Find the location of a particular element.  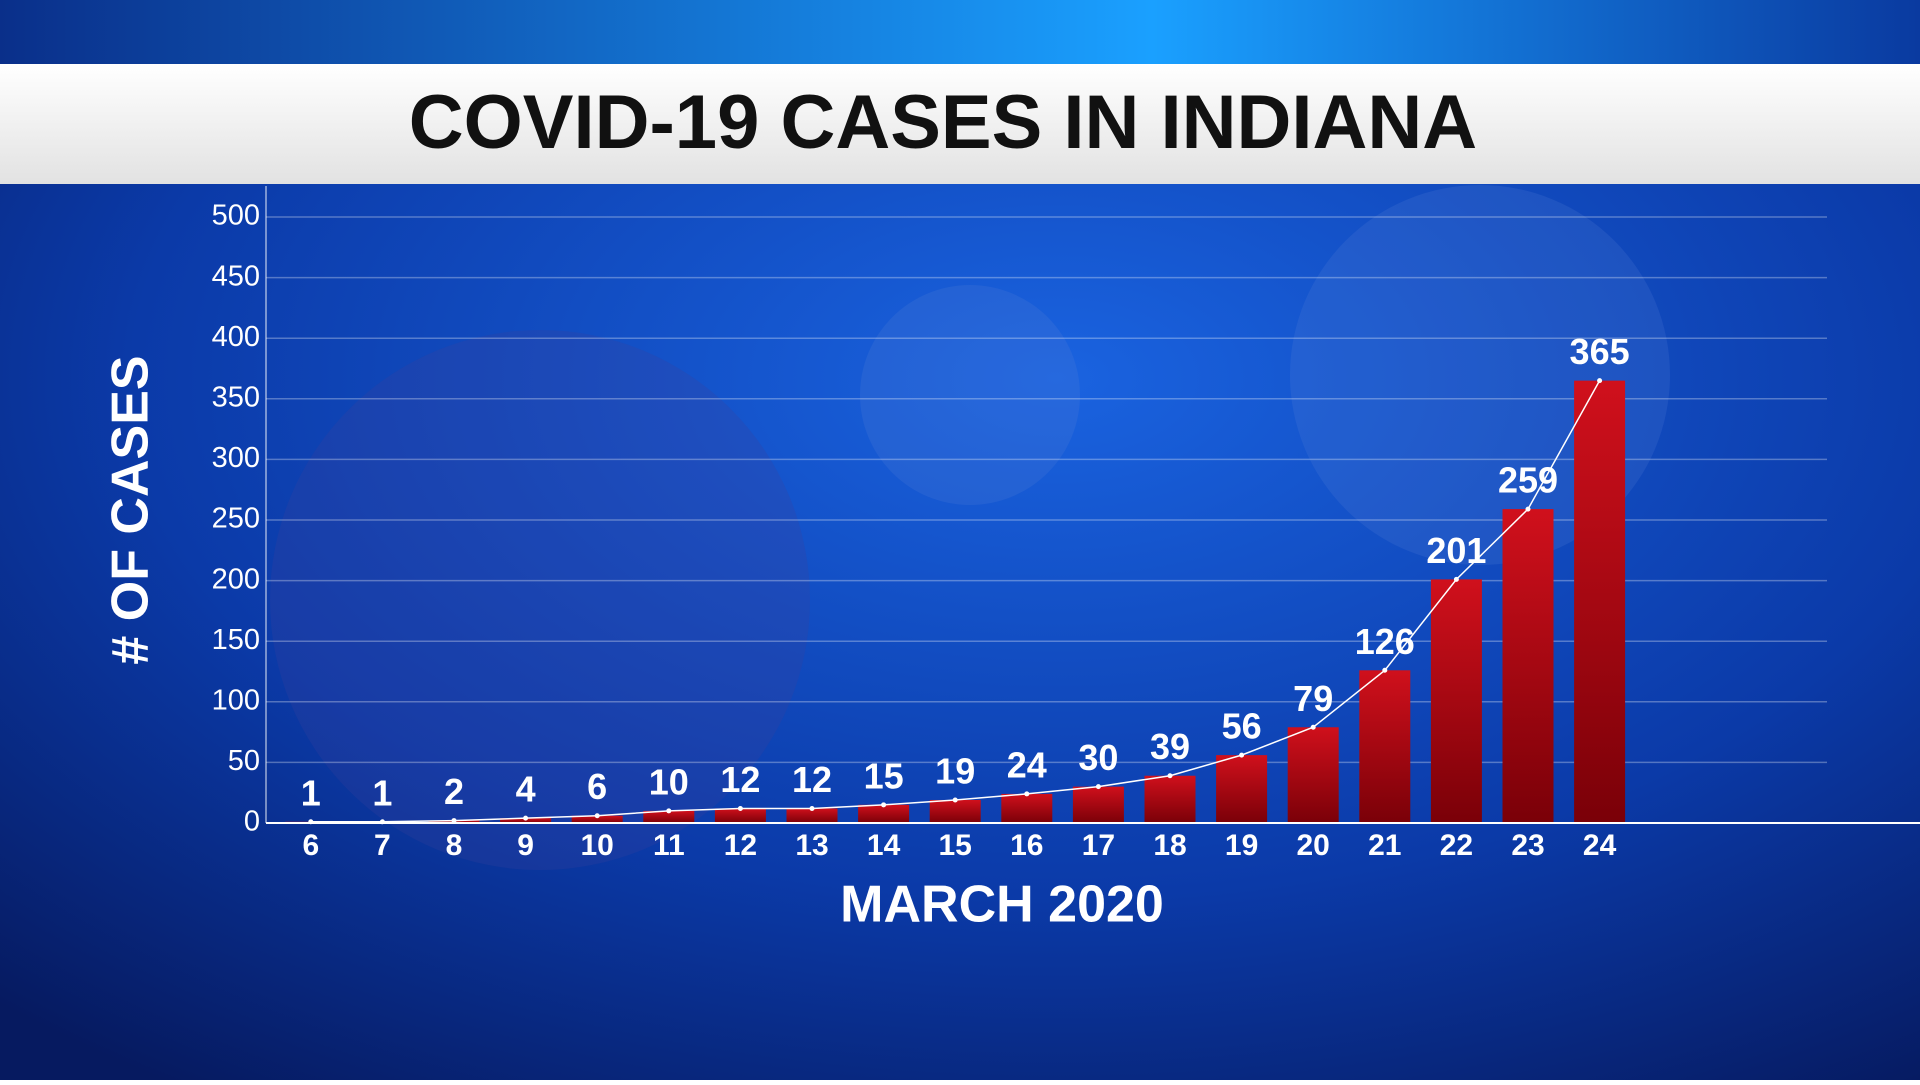

x-tick-label: 18 is located at coordinates (1169, 845).